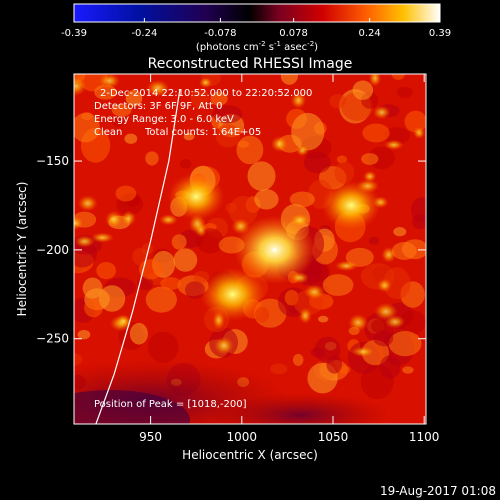  Describe the element at coordinates (438, 491) in the screenshot. I see `footer-date: 19-Aug-2017 01:08` at that location.